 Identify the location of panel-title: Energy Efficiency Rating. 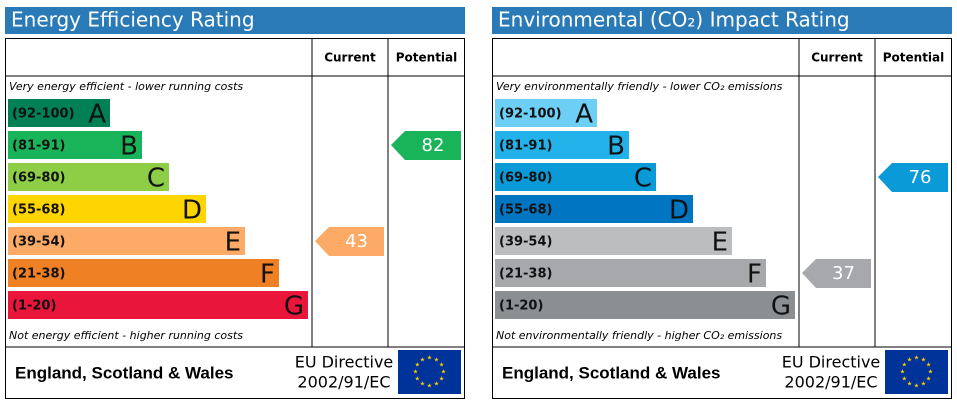
(133, 20).